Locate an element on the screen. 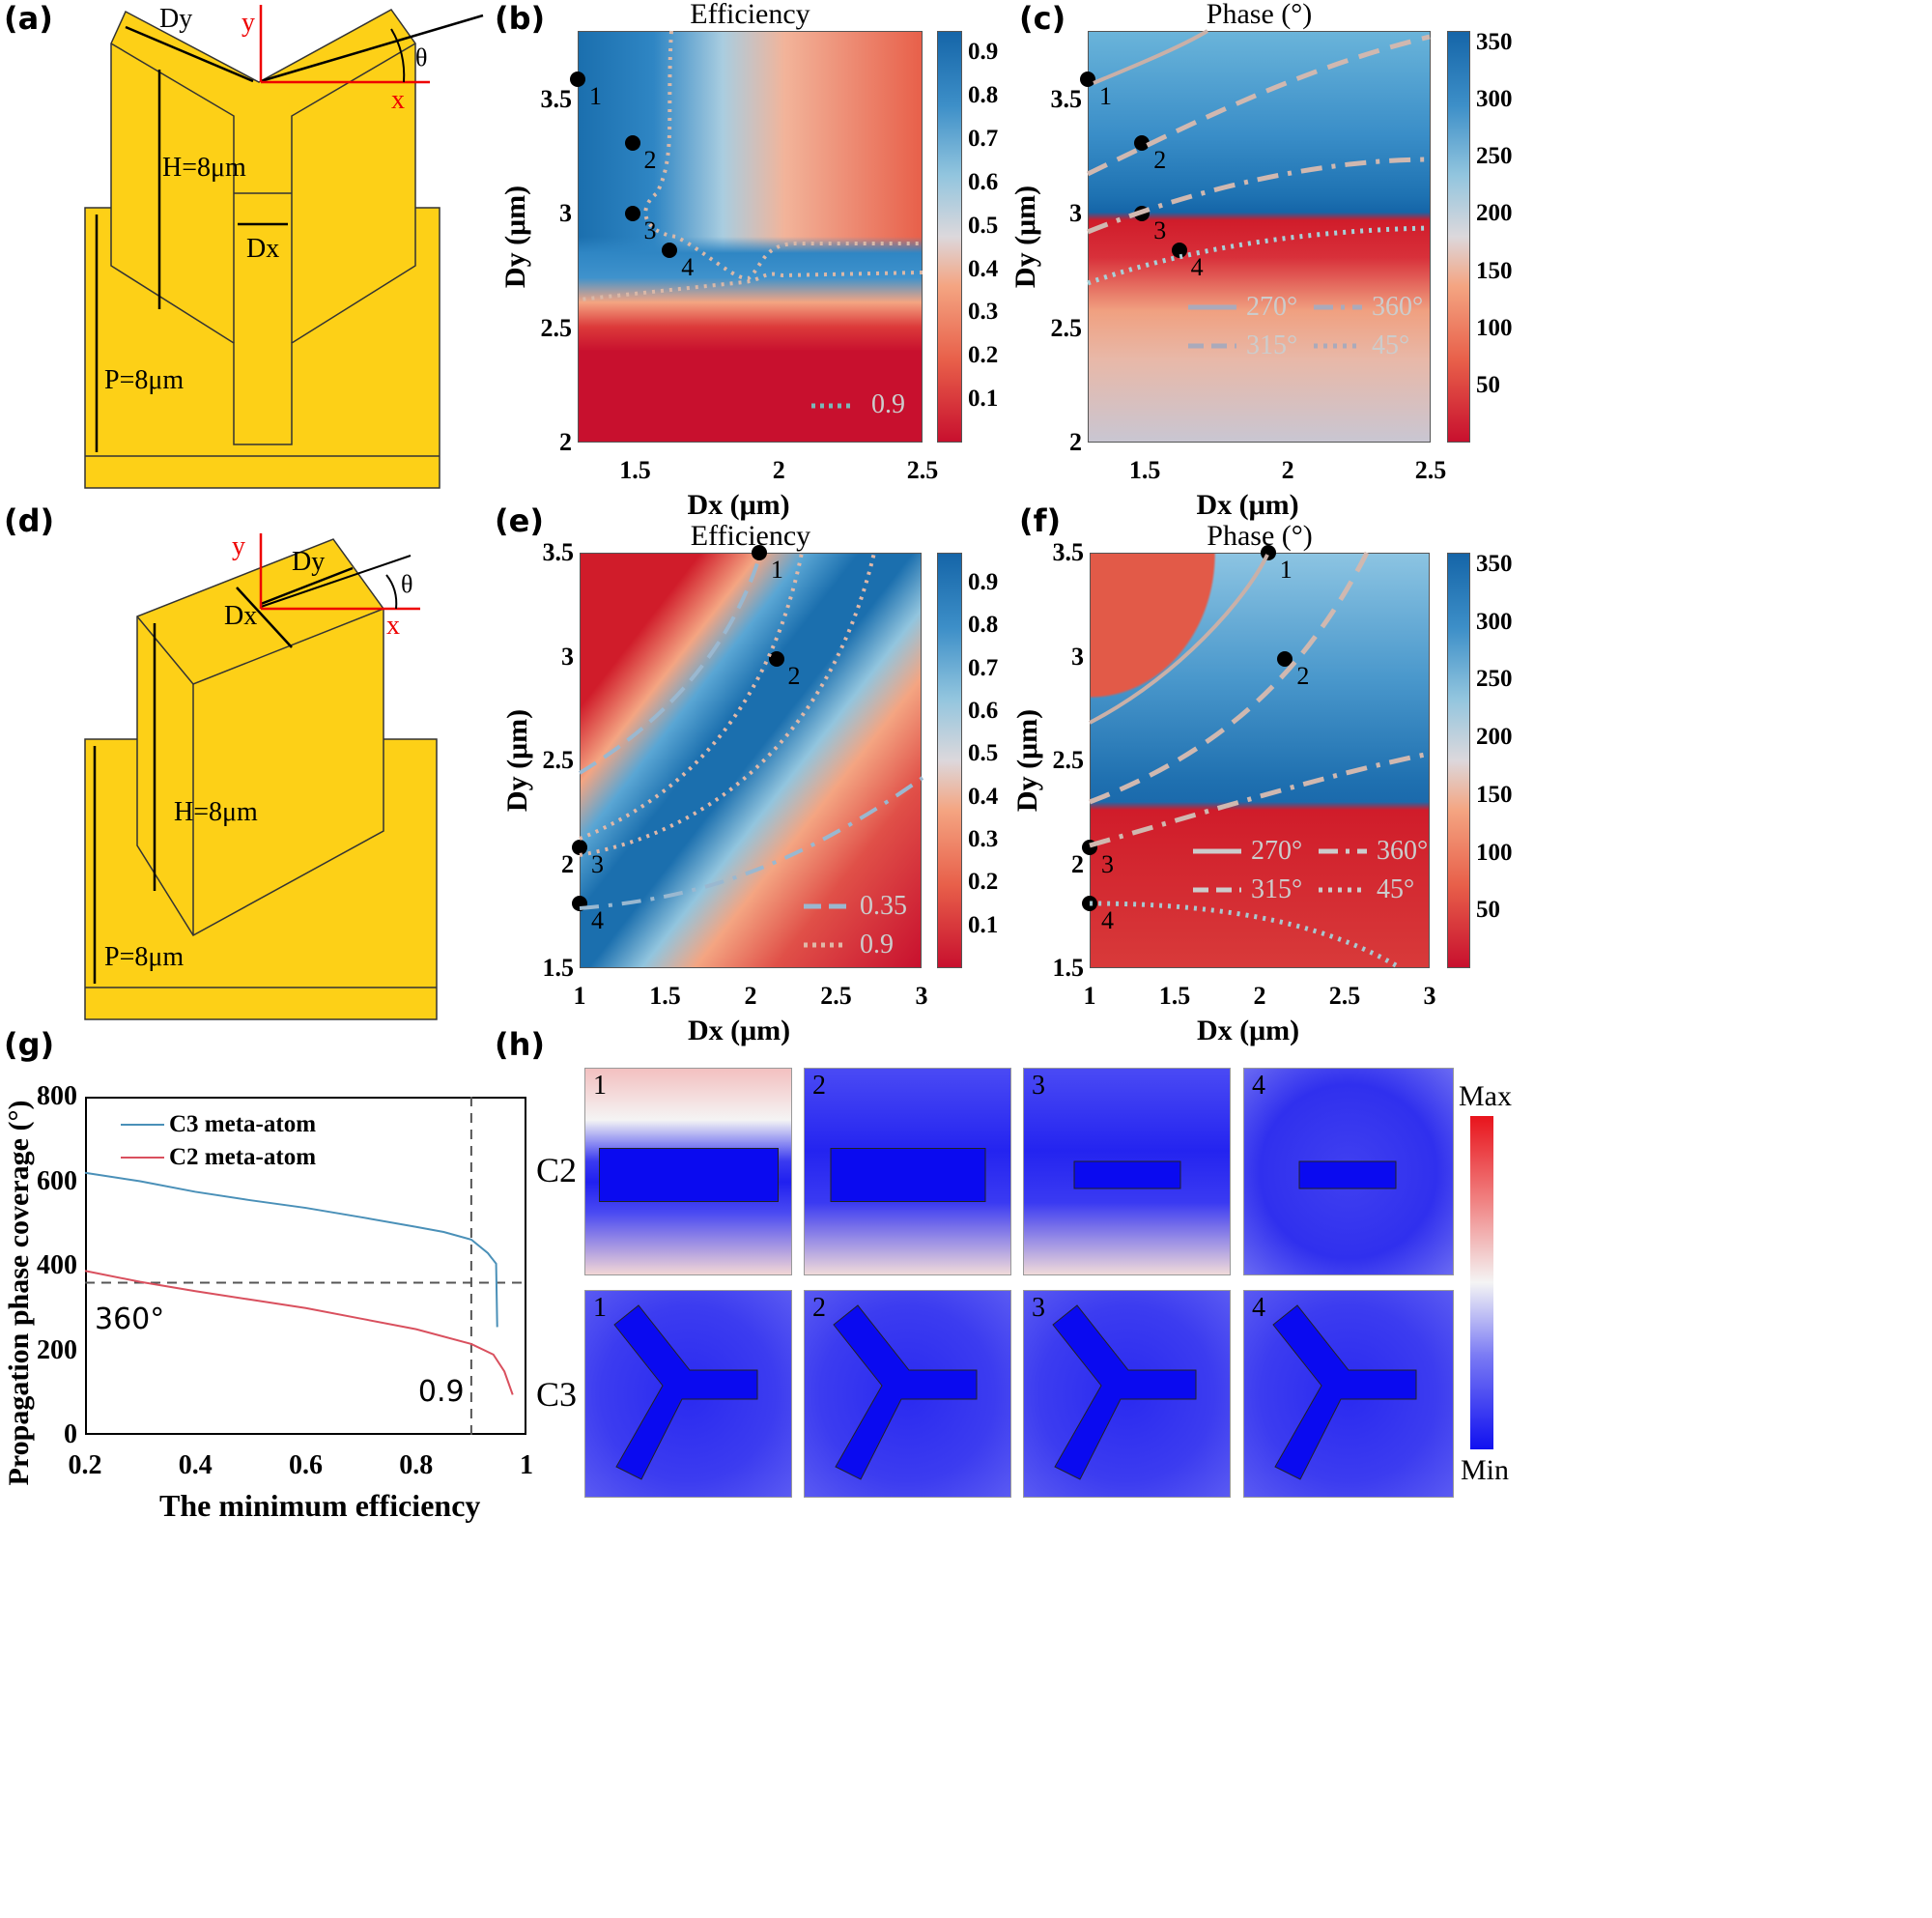 This screenshot has width=1932, height=1918. row-label-c2: C2 is located at coordinates (557, 1170).